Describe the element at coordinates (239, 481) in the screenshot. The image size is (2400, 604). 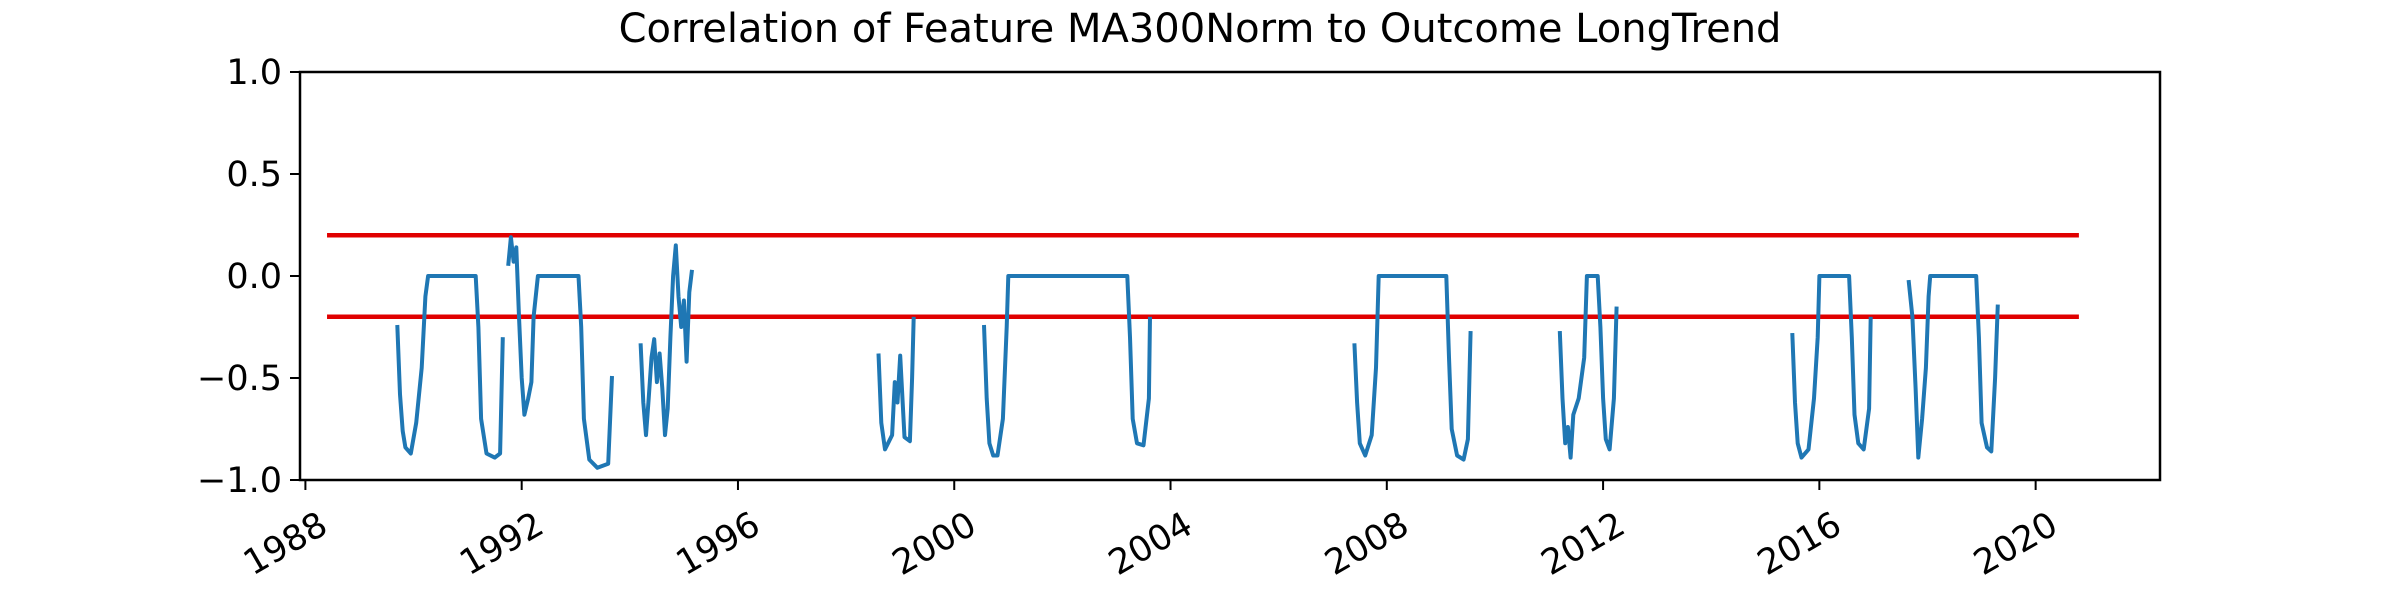
I see `y-tick-label: −1.0` at that location.